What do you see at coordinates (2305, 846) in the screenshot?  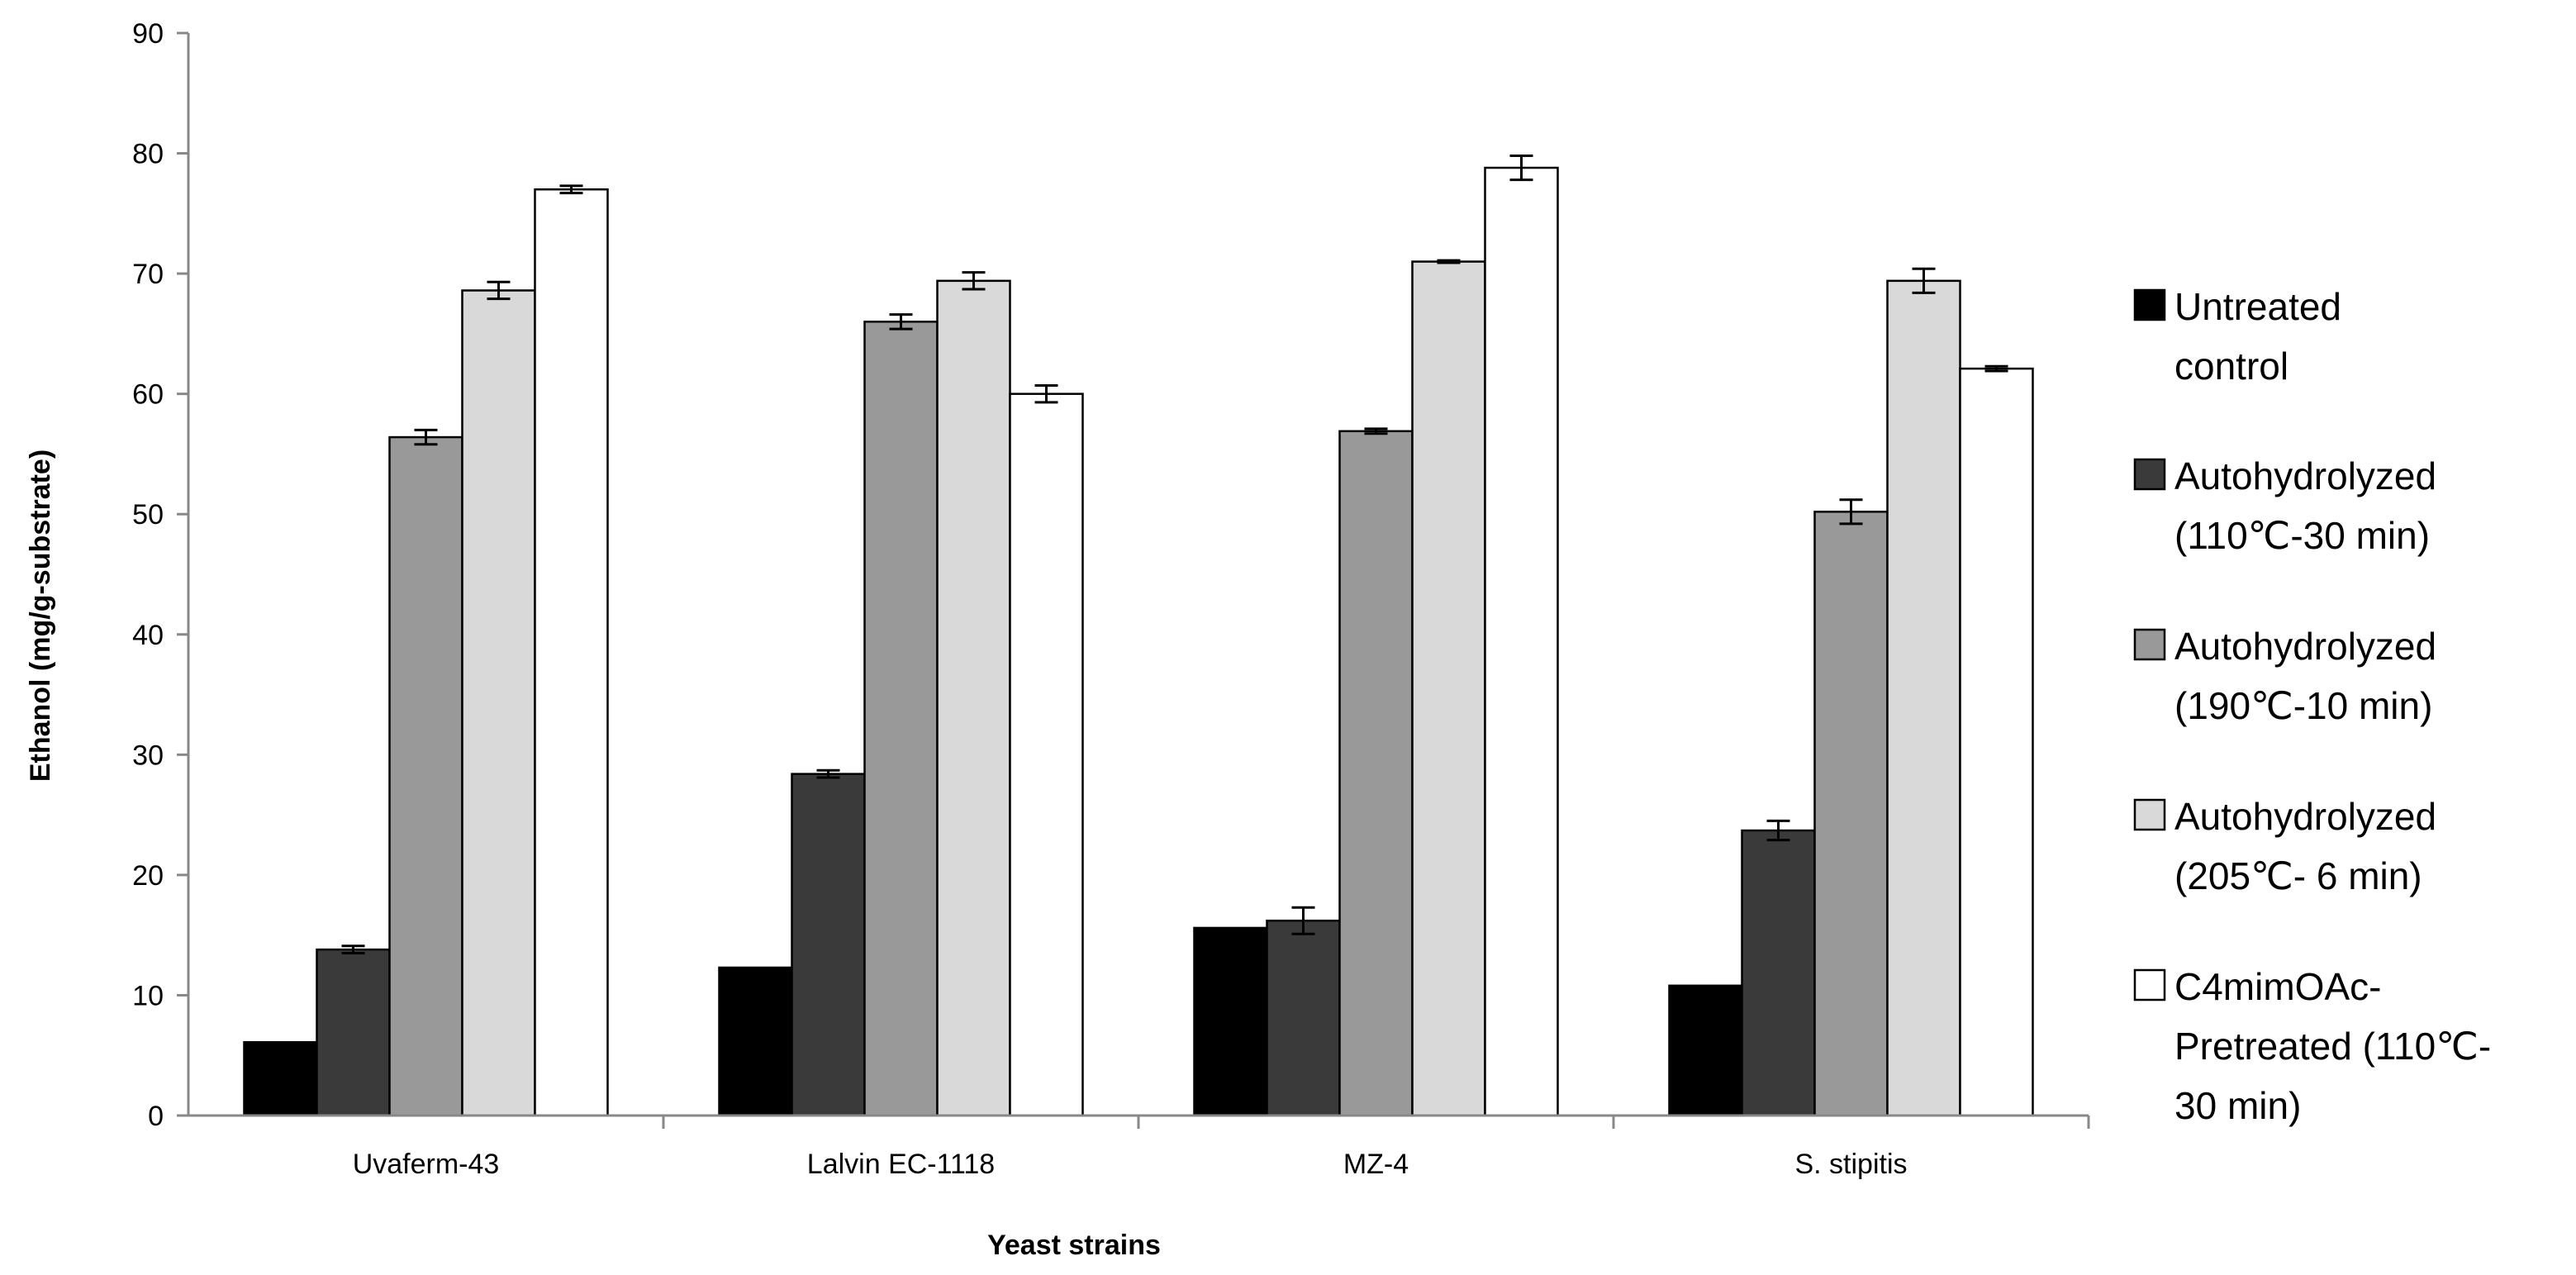 I see `legend-label: Autohydrolyzed (205℃- 6 min)` at bounding box center [2305, 846].